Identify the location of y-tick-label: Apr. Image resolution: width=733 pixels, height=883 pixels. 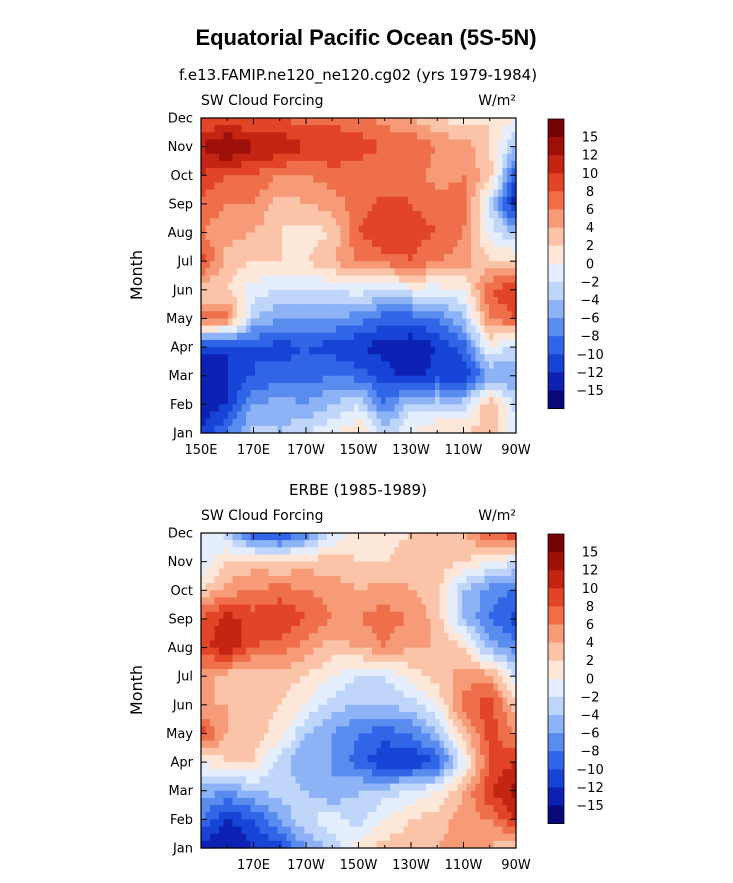
(182, 348).